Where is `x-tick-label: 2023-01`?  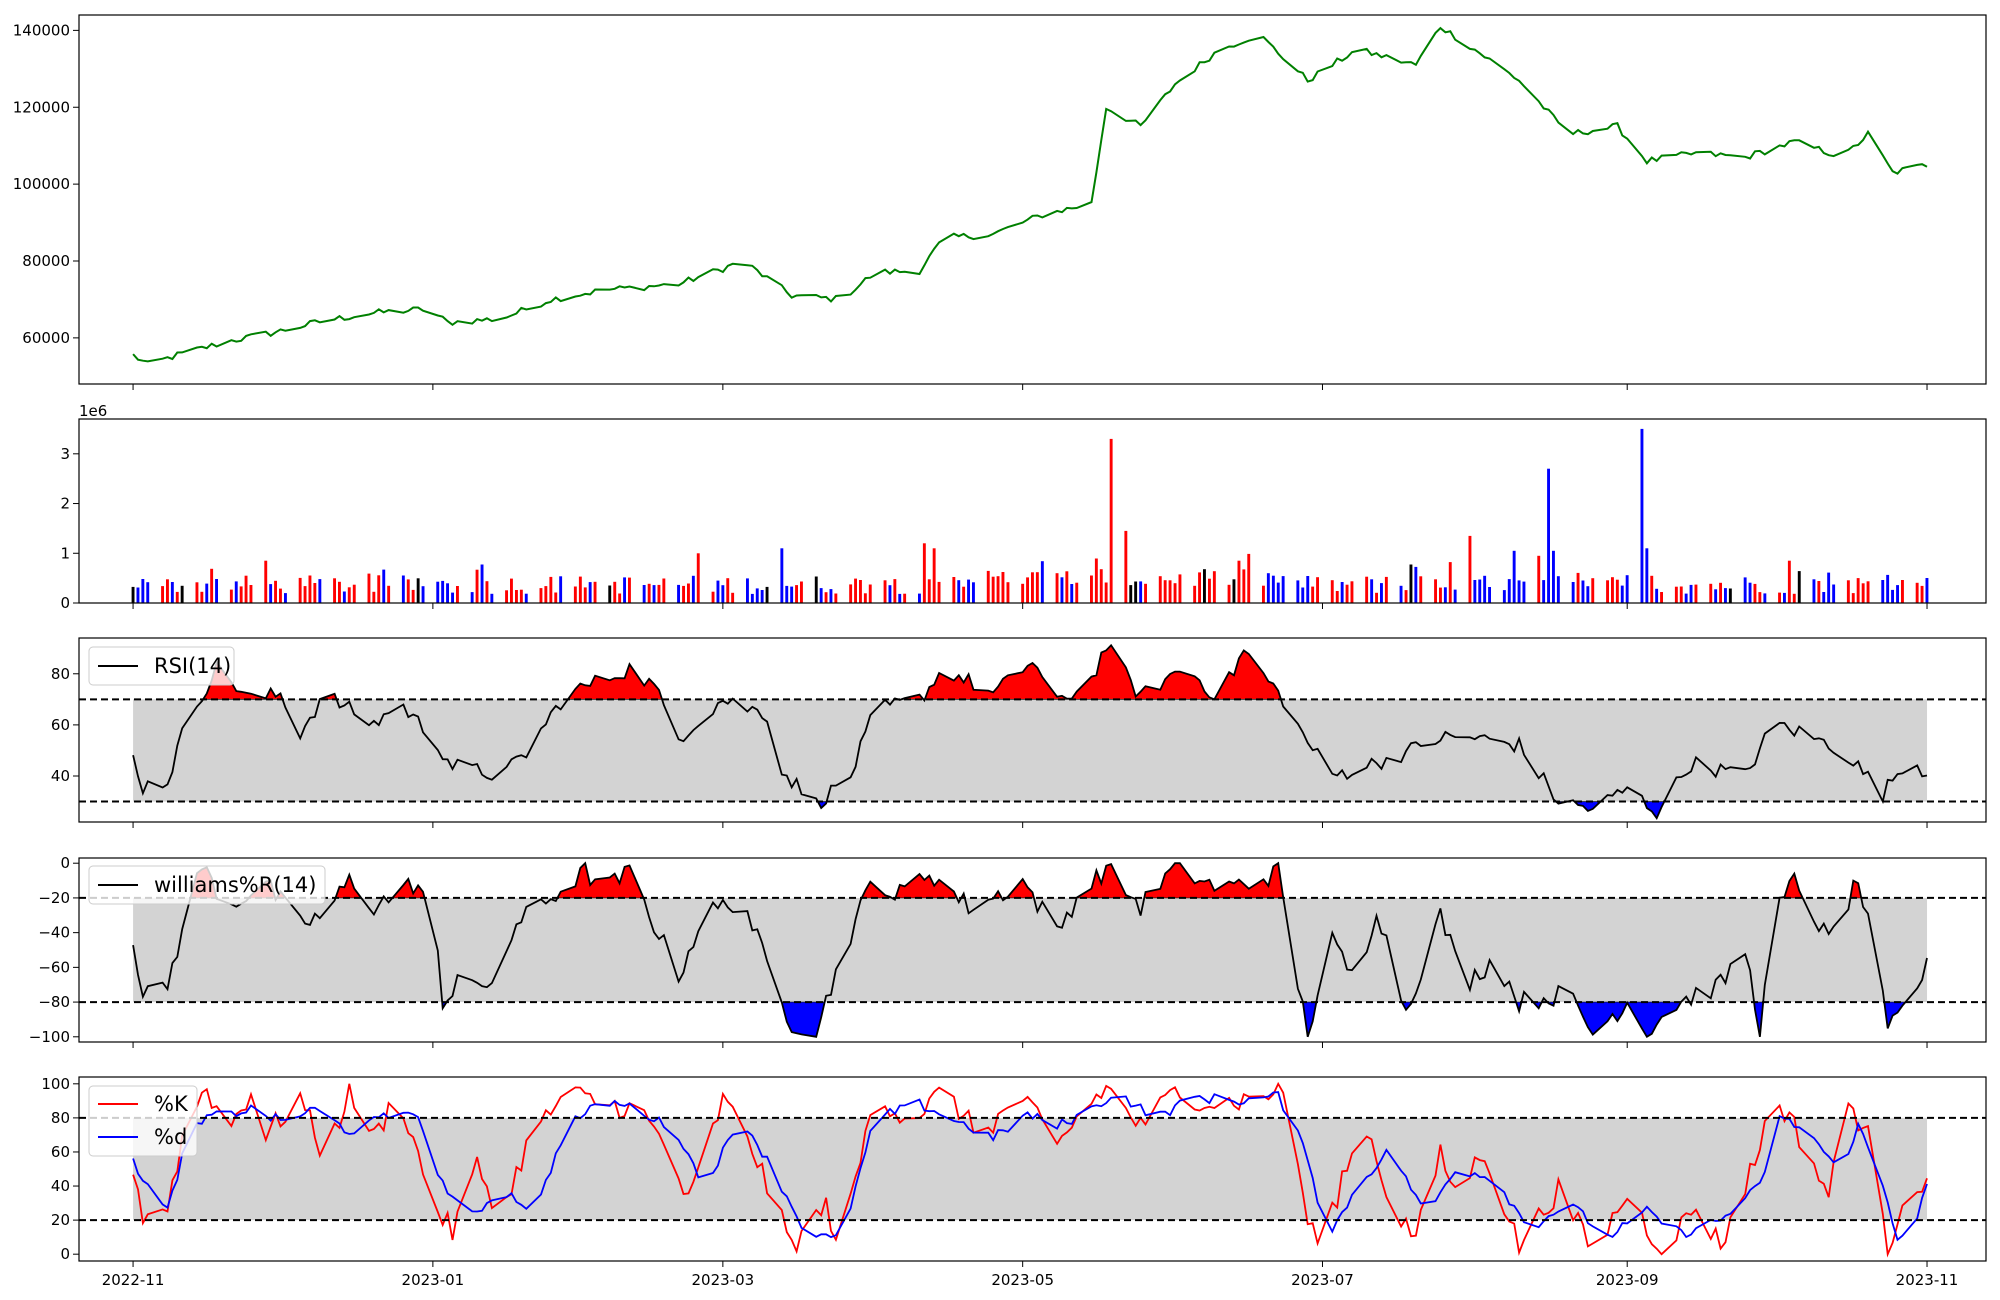
x-tick-label: 2023-01 is located at coordinates (433, 1280).